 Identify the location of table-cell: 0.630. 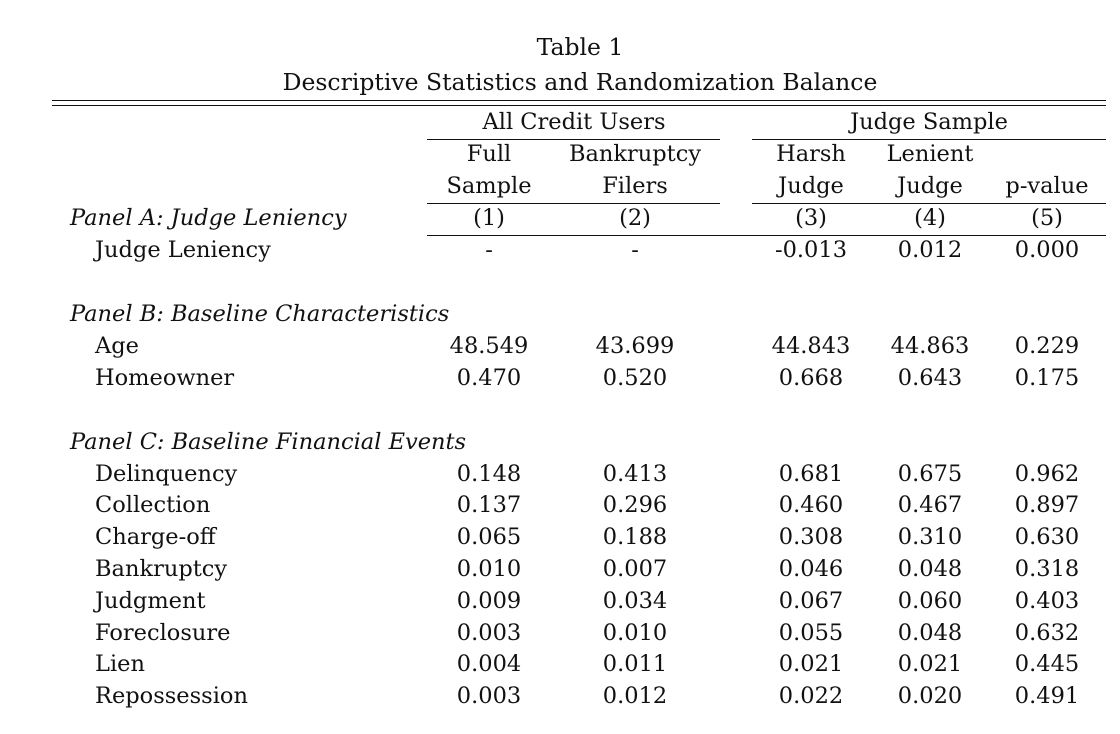
(1047, 537).